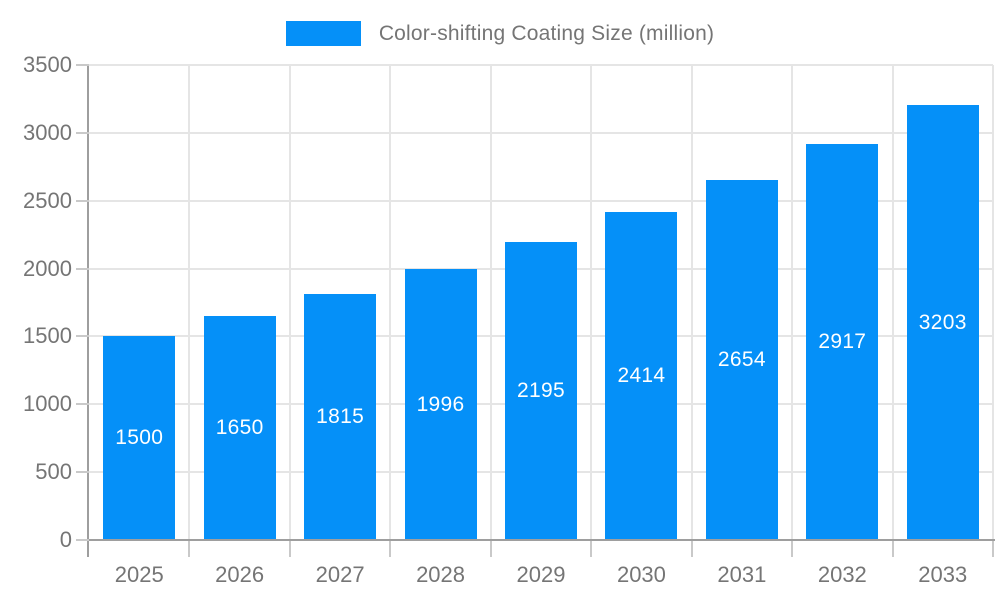 The height and width of the screenshot is (600, 1000). I want to click on x-tick-label: 2028, so click(441, 574).